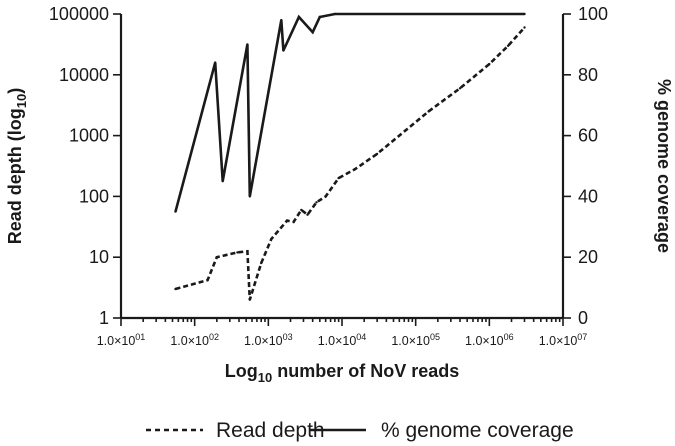 Image resolution: width=675 pixels, height=446 pixels. I want to click on right-y-tick-label: 100, so click(593, 14).